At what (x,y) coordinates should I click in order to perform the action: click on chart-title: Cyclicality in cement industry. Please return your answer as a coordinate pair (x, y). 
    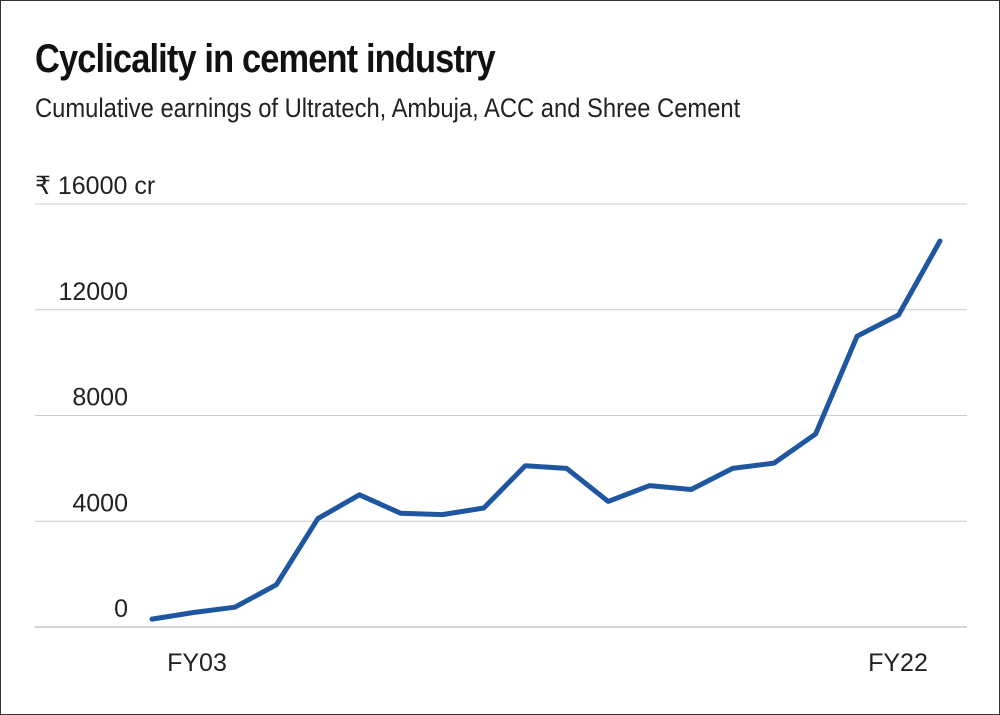
    Looking at the image, I should click on (265, 59).